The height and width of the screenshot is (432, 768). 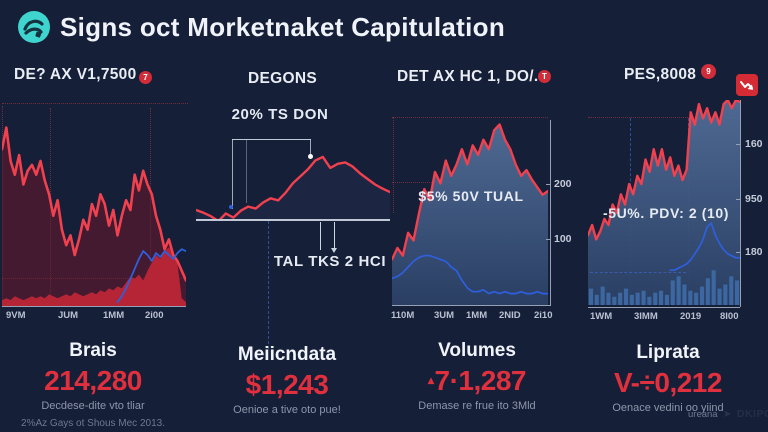 What do you see at coordinates (708, 71) in the screenshot?
I see `panel4-alert-badge-icon: 9` at bounding box center [708, 71].